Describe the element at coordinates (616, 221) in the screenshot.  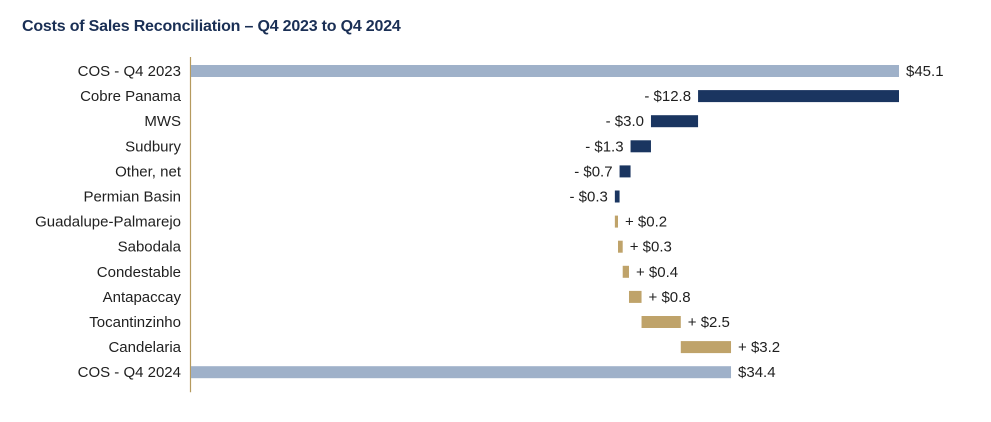
I see `bar-guadalupe-palmarejo` at that location.